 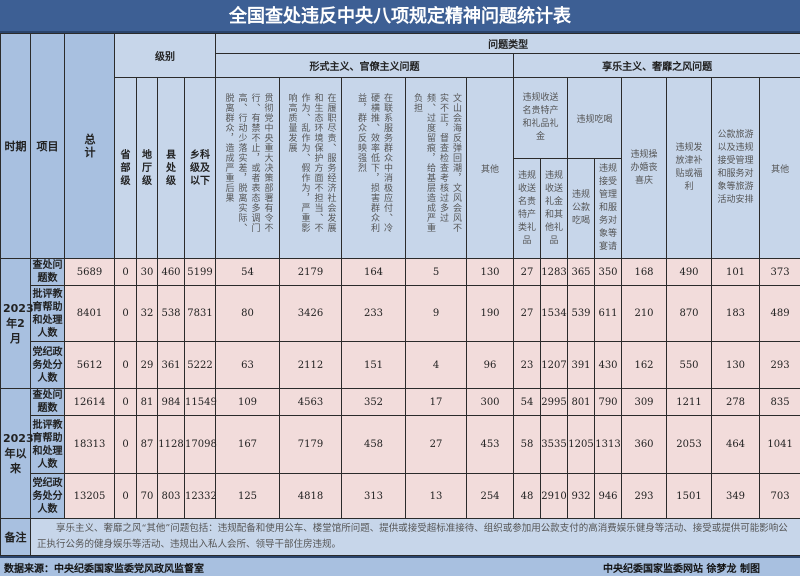 What do you see at coordinates (311, 445) in the screenshot?
I see `value-cell: 7179` at bounding box center [311, 445].